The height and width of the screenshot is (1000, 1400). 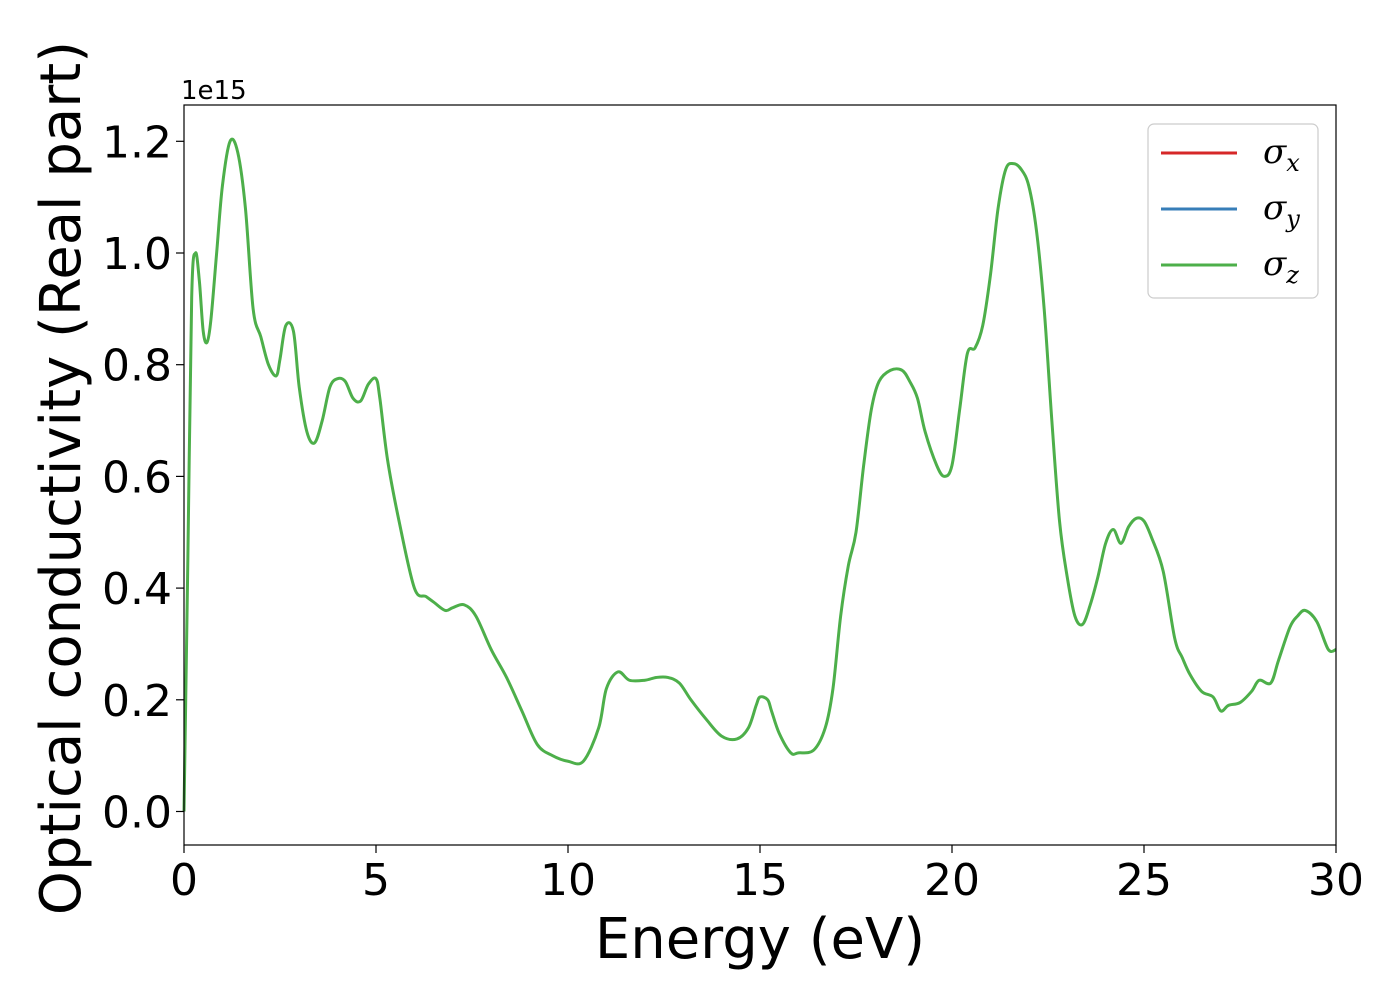 What do you see at coordinates (1144, 880) in the screenshot?
I see `x-tick-label: 25` at bounding box center [1144, 880].